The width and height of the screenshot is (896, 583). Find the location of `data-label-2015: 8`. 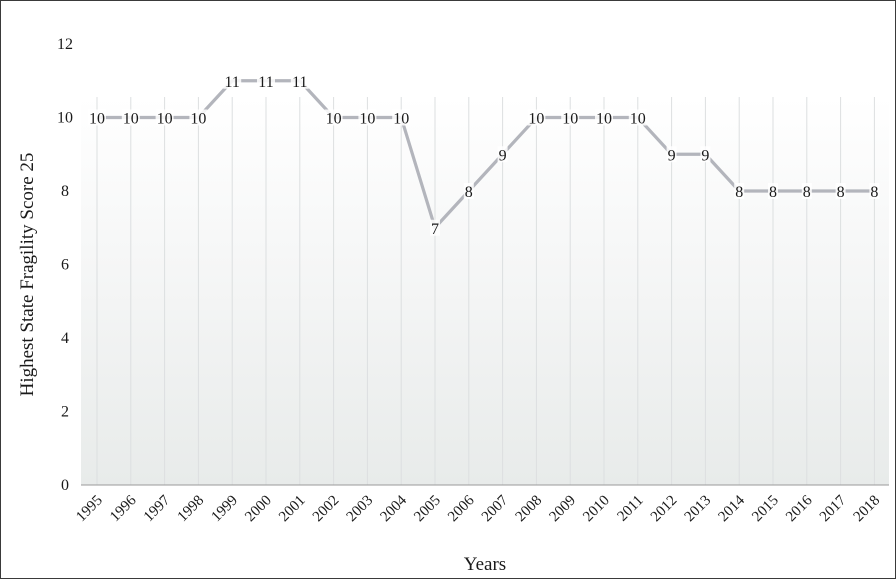

data-label-2015: 8 is located at coordinates (773, 192).